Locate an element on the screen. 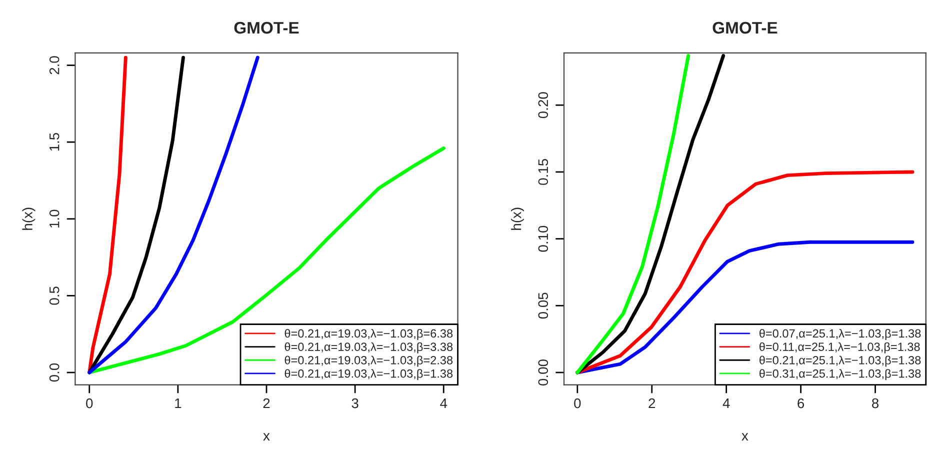 The image size is (940, 449). y-tick-label: 1.5 is located at coordinates (55, 142).